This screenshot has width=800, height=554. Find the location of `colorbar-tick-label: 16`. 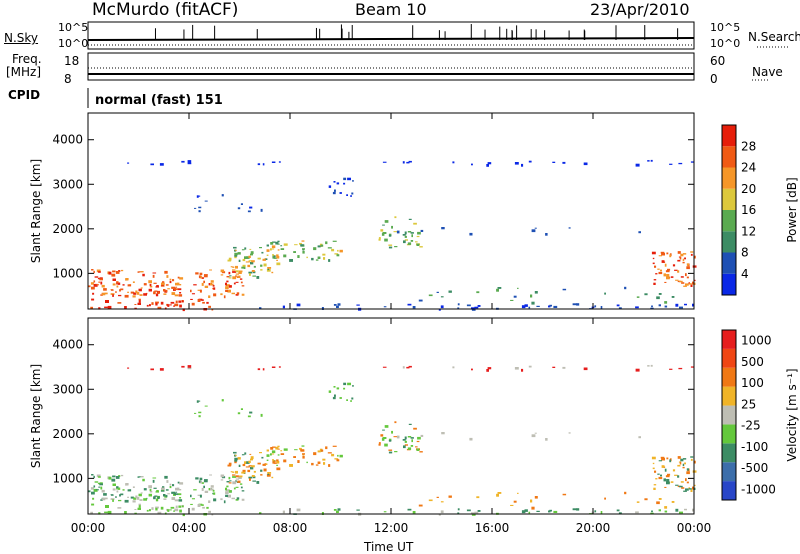

colorbar-tick-label: 16 is located at coordinates (748, 210).